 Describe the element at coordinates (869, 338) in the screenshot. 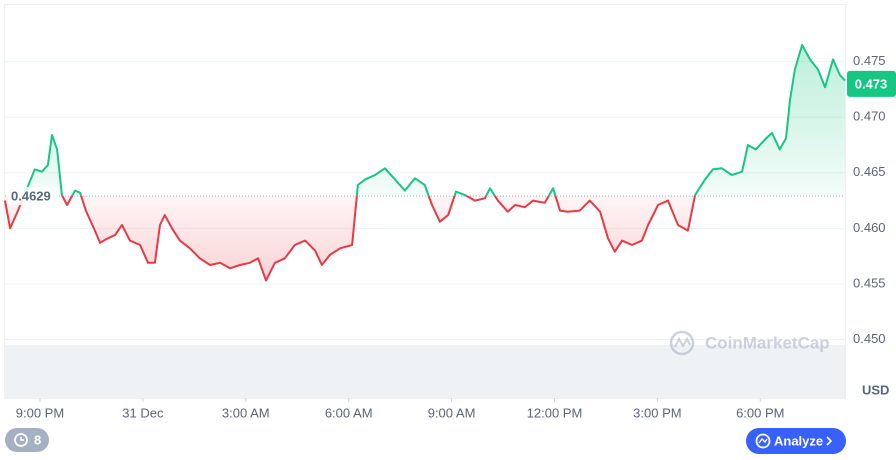

I see `y-tick-label: 0.450` at that location.